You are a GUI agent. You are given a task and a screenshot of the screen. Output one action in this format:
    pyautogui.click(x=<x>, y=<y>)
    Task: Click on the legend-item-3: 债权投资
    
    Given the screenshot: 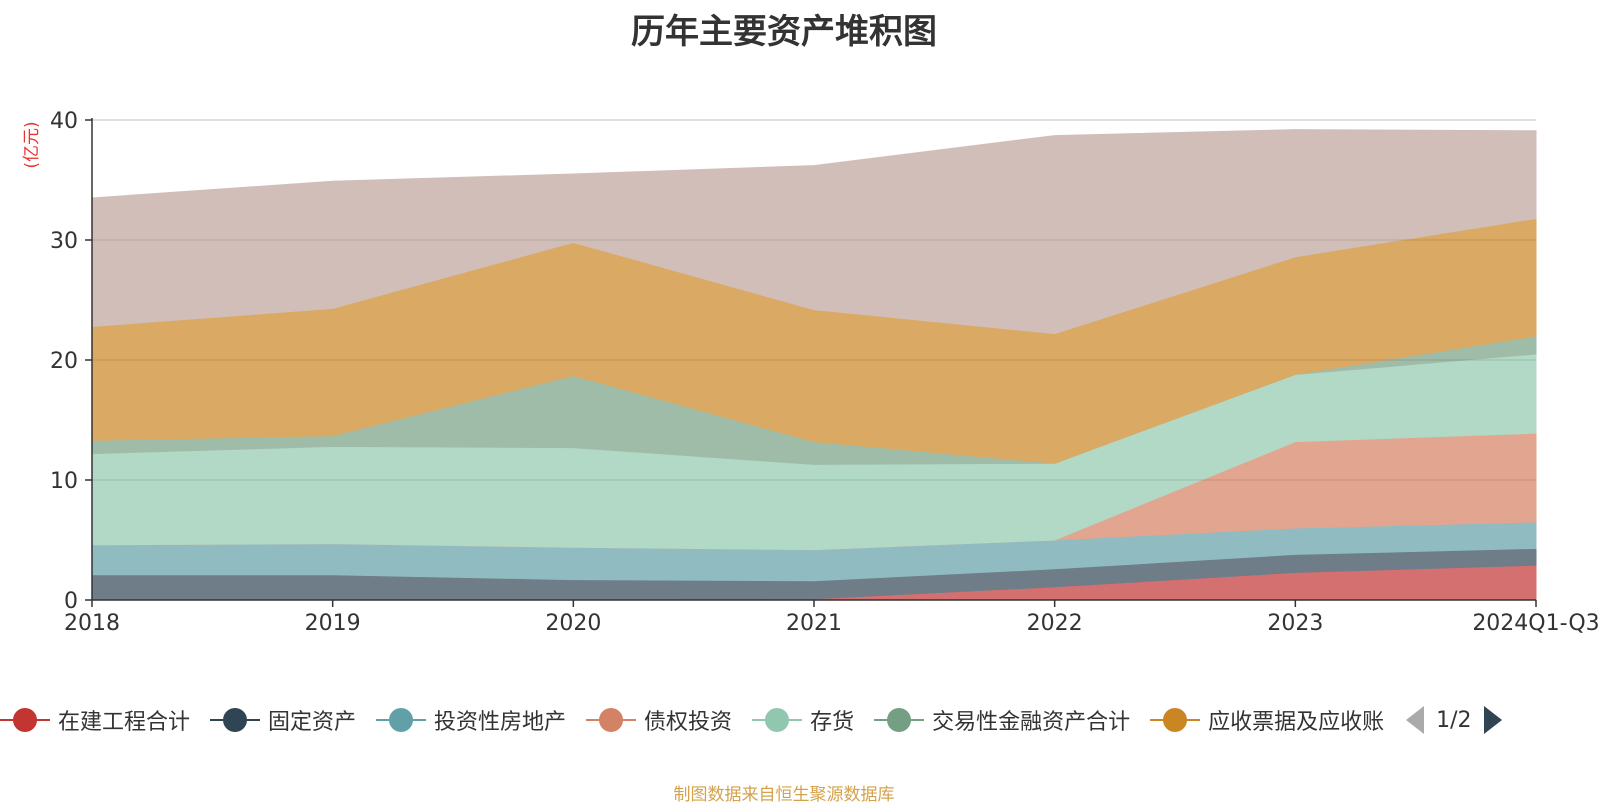 What is the action you would take?
    pyautogui.click(x=659, y=720)
    